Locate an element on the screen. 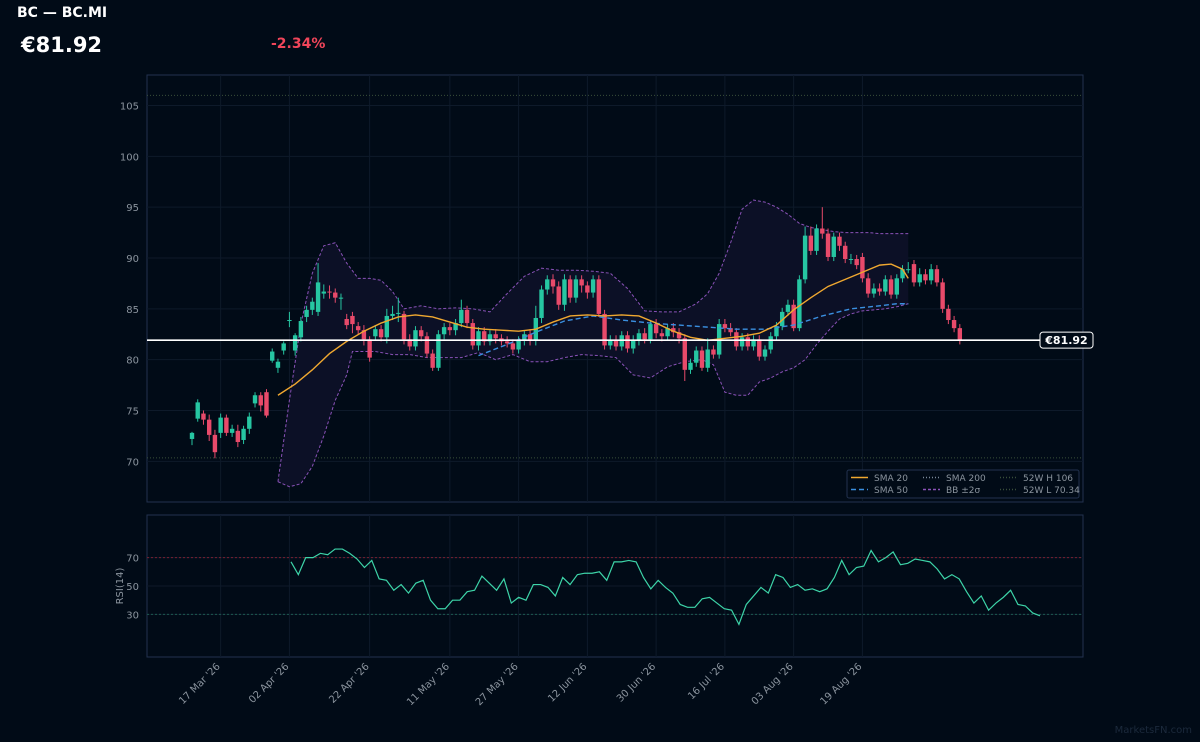  y-tick-label: 80 is located at coordinates (132, 361).